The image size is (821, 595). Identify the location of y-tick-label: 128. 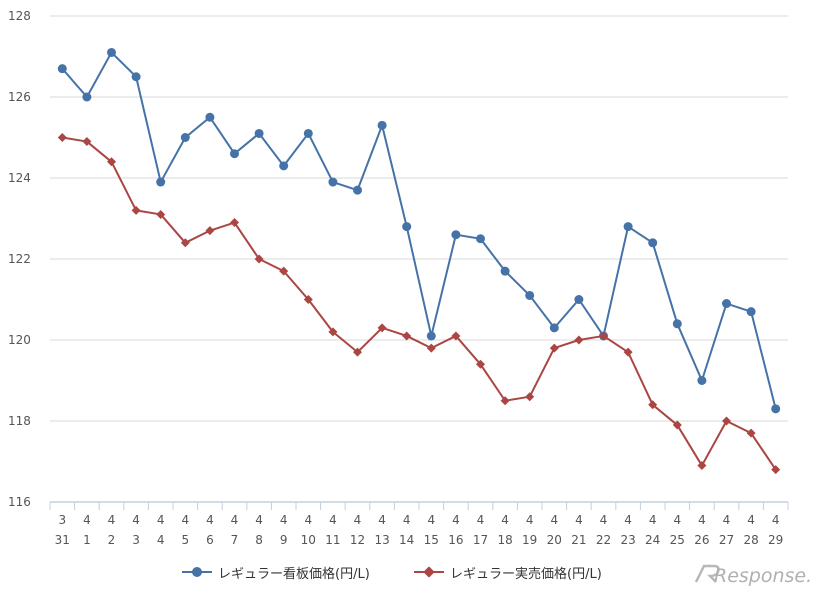
(19, 16).